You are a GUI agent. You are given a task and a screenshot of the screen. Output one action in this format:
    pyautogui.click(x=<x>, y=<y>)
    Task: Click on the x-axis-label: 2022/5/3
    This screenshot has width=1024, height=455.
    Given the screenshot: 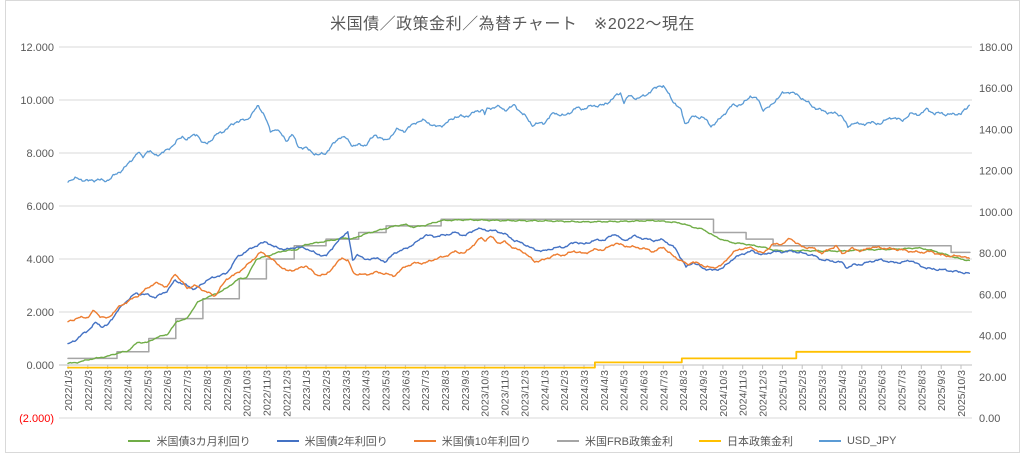 What is the action you would take?
    pyautogui.click(x=148, y=390)
    